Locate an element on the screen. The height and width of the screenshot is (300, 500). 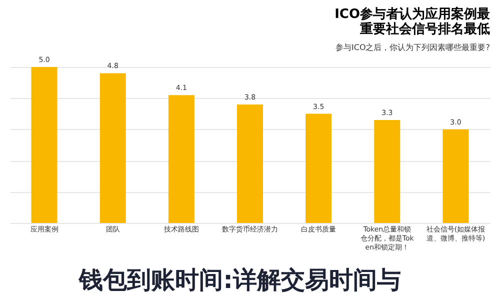
chart-title: ICO参与者认为应用案例最重要社会信号排名最低 is located at coordinates (412, 21).